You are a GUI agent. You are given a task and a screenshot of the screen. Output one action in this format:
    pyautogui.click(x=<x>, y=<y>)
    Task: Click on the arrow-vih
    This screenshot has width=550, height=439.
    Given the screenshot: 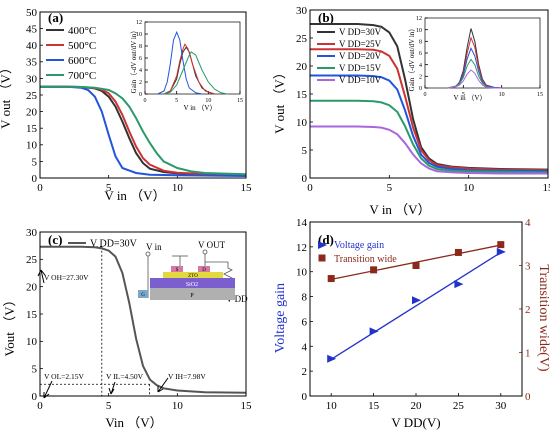 What is the action you would take?
    pyautogui.click(x=163, y=385)
    